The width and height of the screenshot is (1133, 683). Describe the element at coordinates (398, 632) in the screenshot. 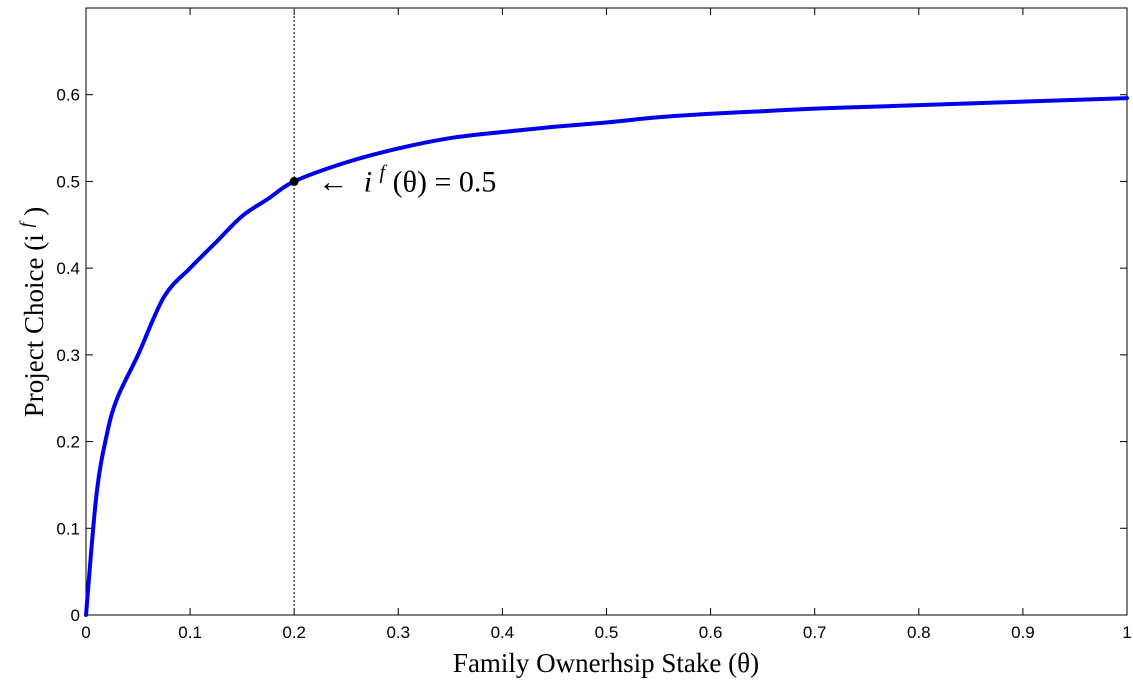

I see `x-tick-label: 0.3` at that location.